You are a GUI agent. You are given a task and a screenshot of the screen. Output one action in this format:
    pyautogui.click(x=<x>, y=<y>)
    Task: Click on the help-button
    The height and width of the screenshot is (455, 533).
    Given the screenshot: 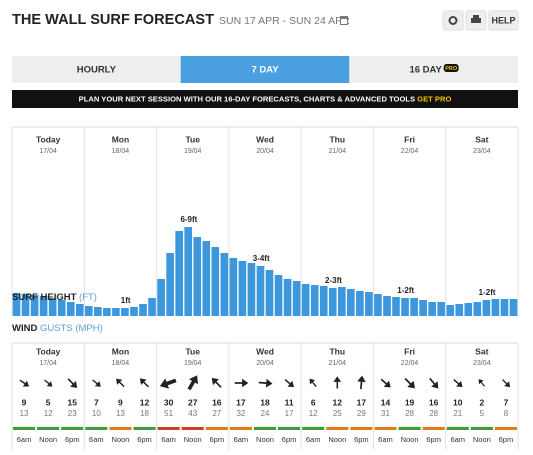 What is the action you would take?
    pyautogui.click(x=503, y=20)
    